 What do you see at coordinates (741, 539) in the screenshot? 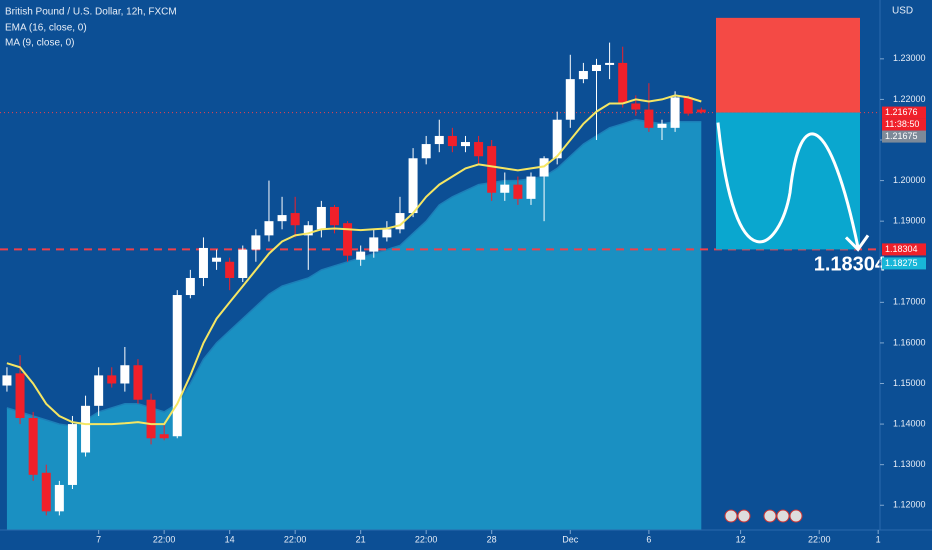
I see `x-tick-label: 12` at bounding box center [741, 539].